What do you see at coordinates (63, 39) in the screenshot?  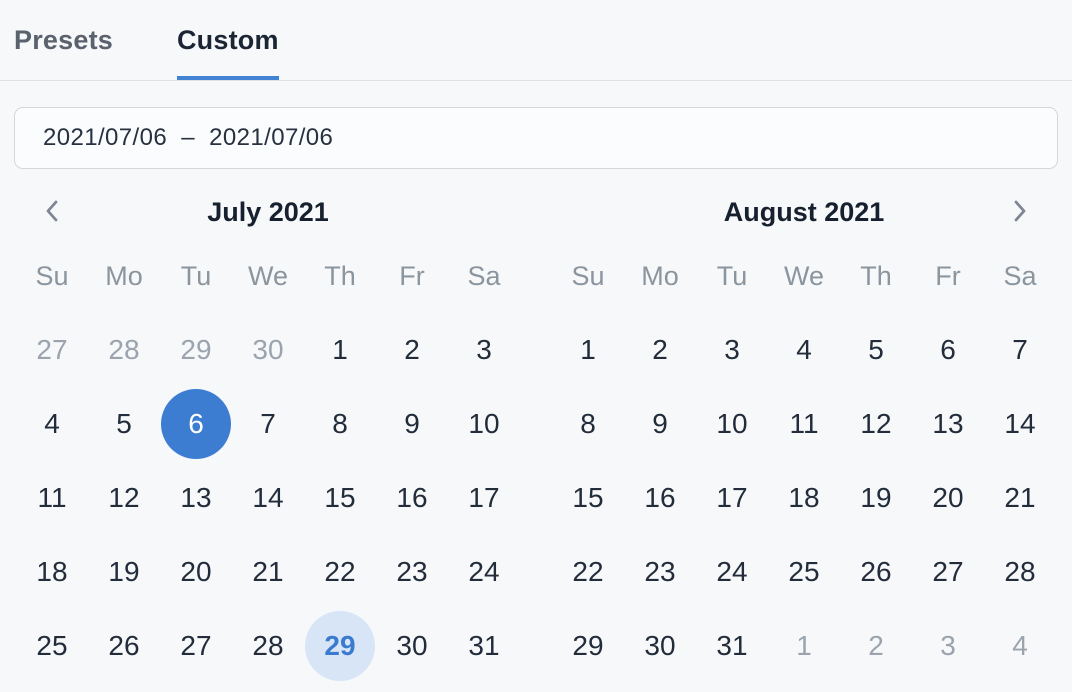 I see `tab-presets: Presets` at bounding box center [63, 39].